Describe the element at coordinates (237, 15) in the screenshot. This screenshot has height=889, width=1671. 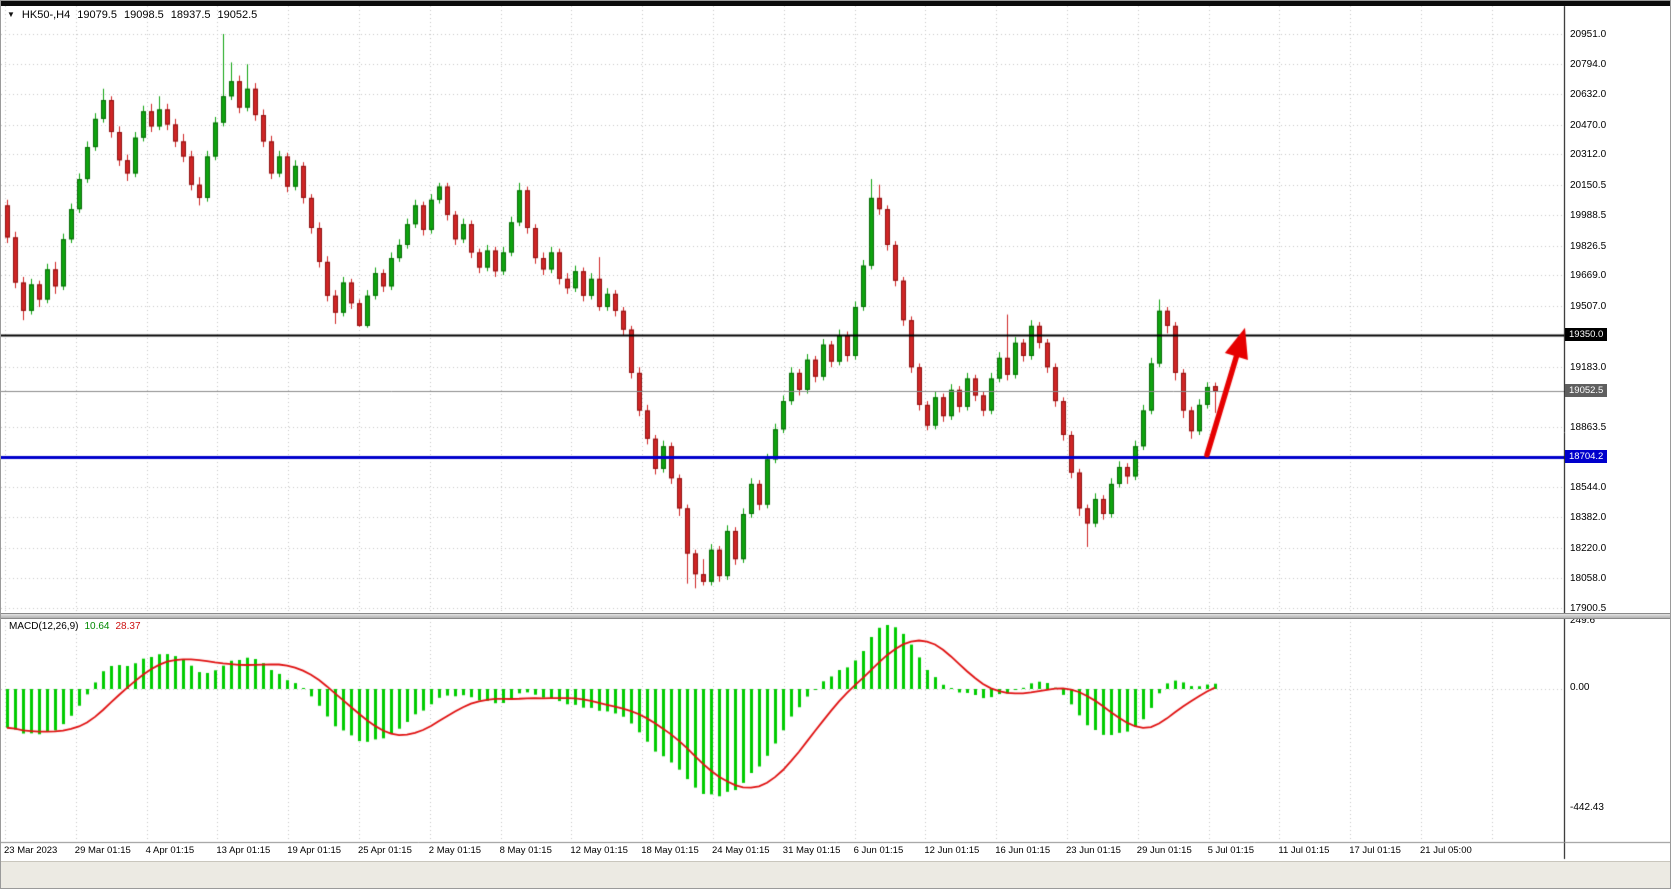
I see `quote-close: 19052.5` at that location.